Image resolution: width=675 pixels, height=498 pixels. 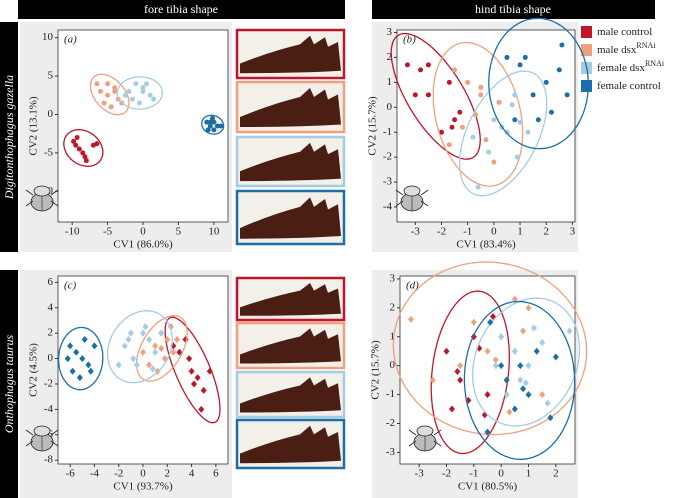 What do you see at coordinates (49, 409) in the screenshot?
I see `y-tick-label: -4` at bounding box center [49, 409].